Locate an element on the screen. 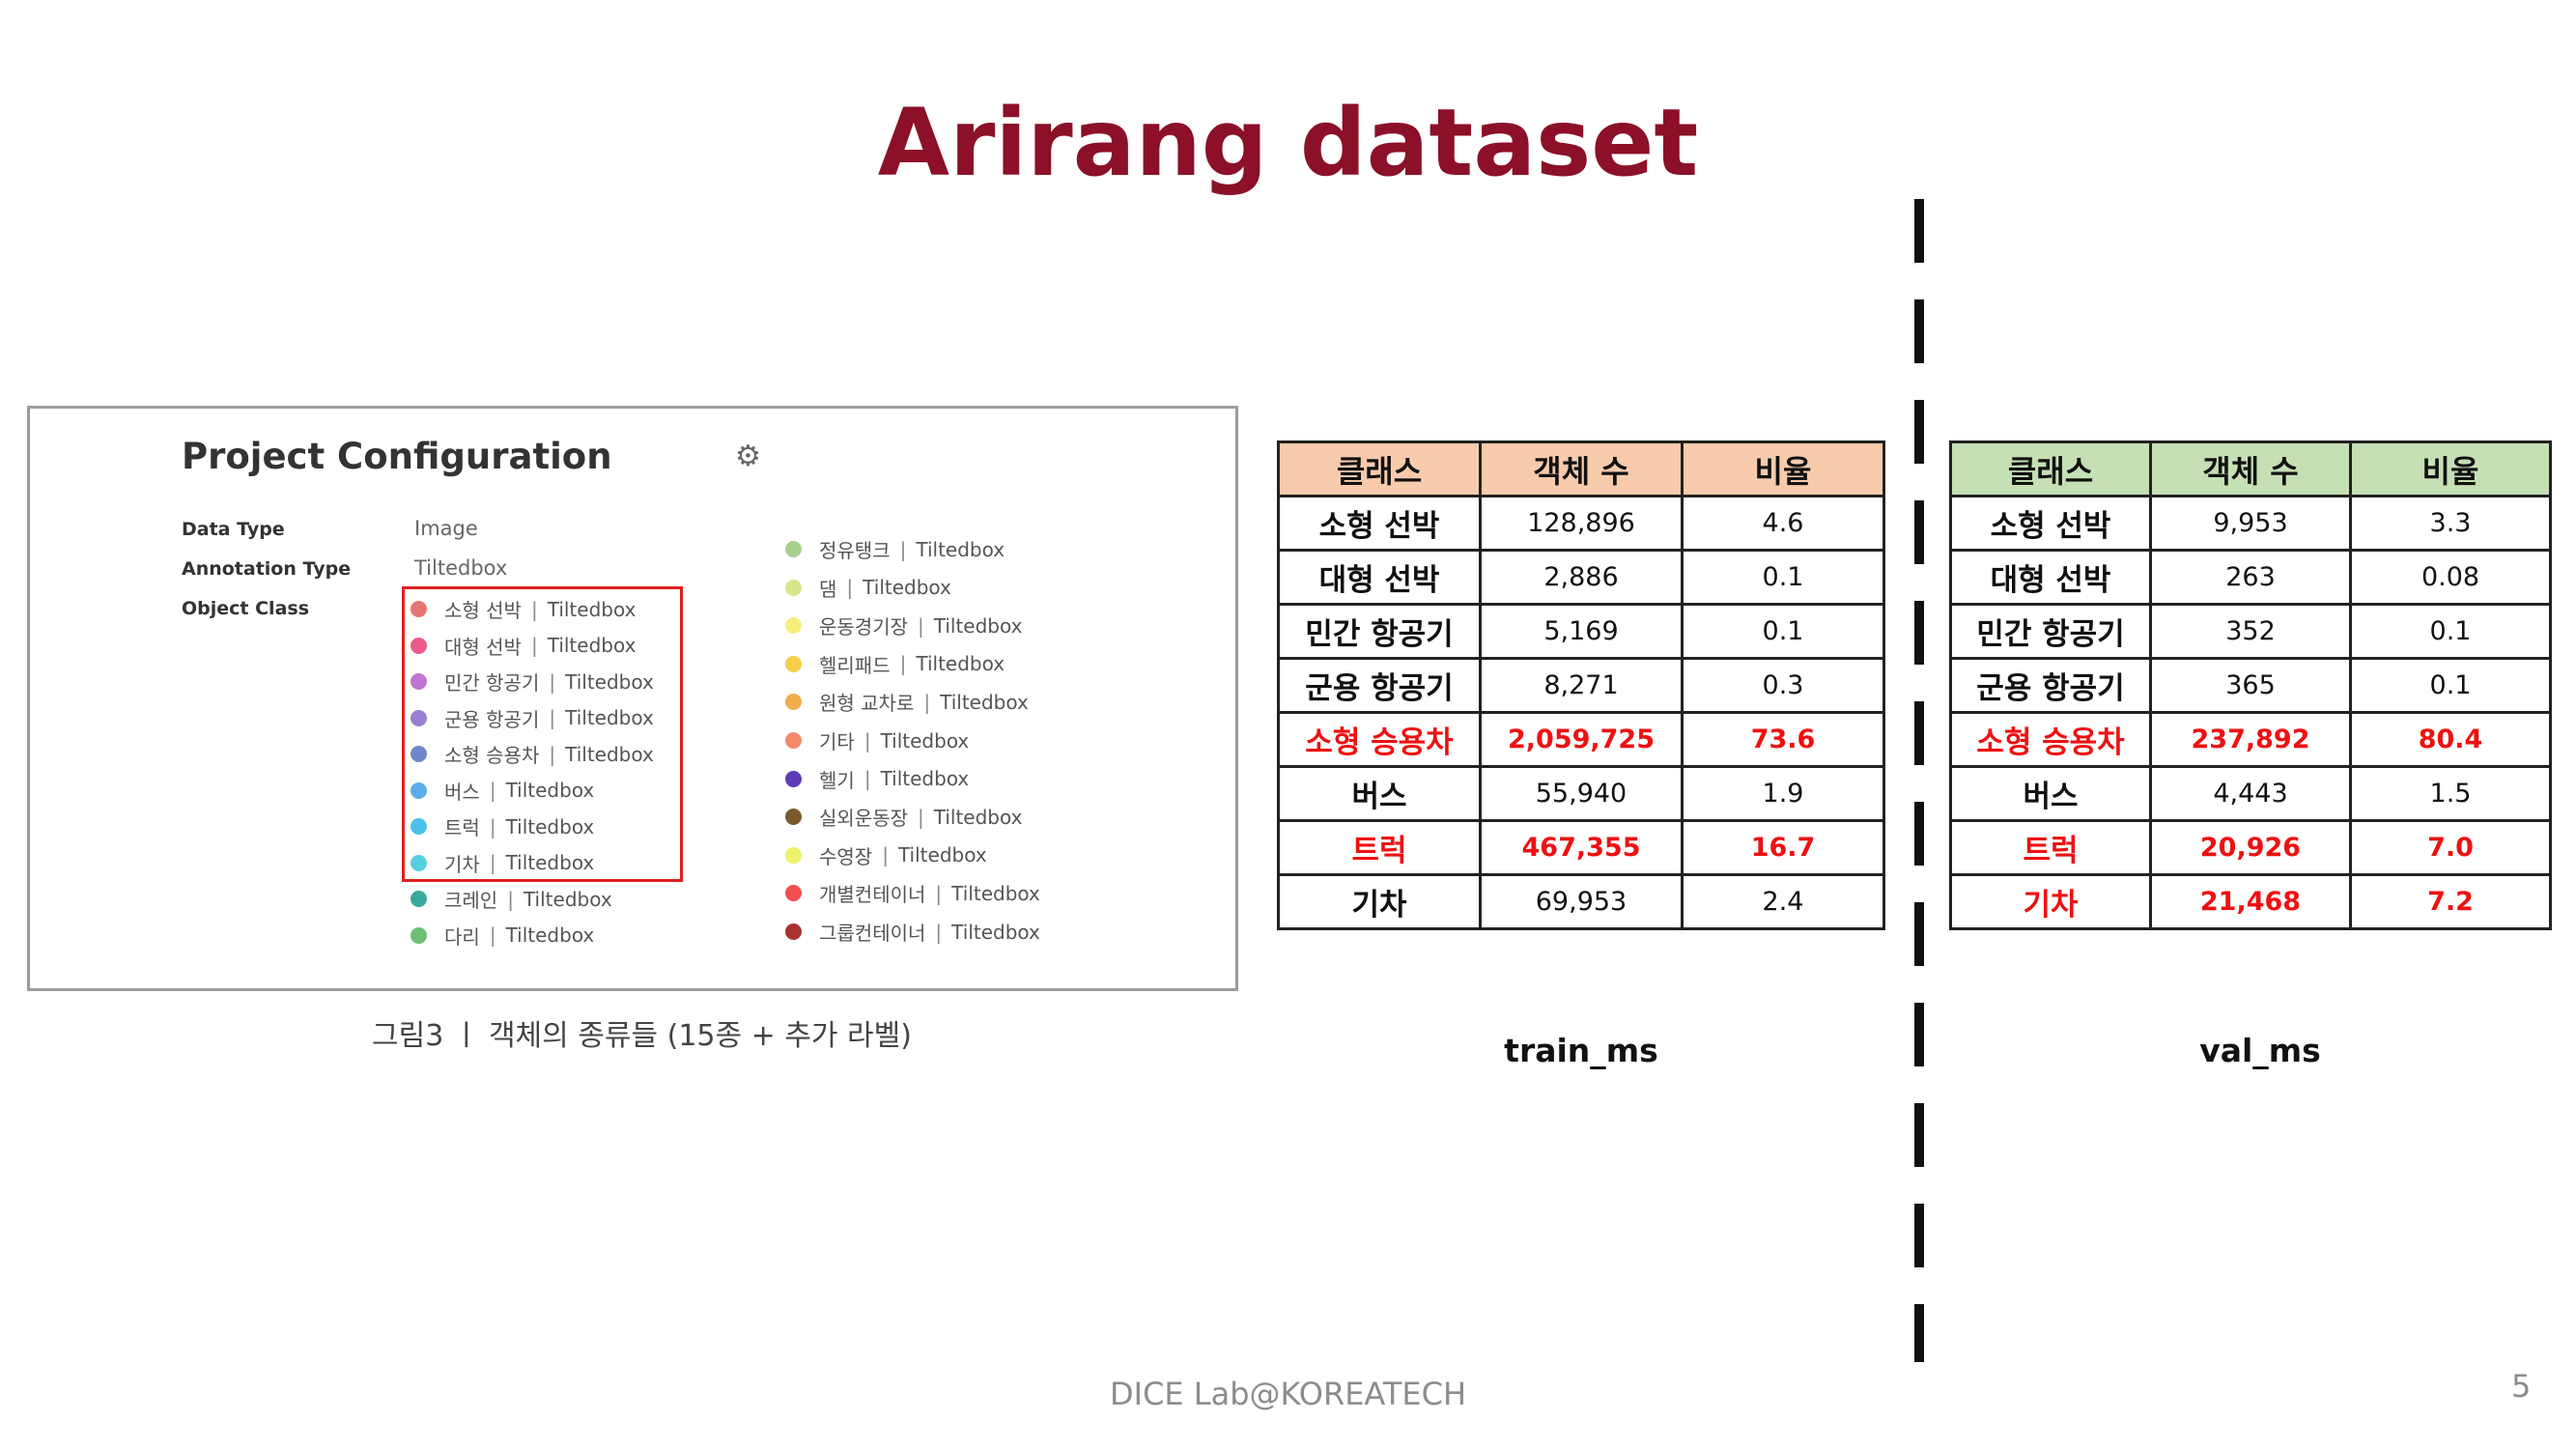 This screenshot has height=1449, width=2576. table-row: 소형 선박 128,896 4.6 is located at coordinates (1581, 523).